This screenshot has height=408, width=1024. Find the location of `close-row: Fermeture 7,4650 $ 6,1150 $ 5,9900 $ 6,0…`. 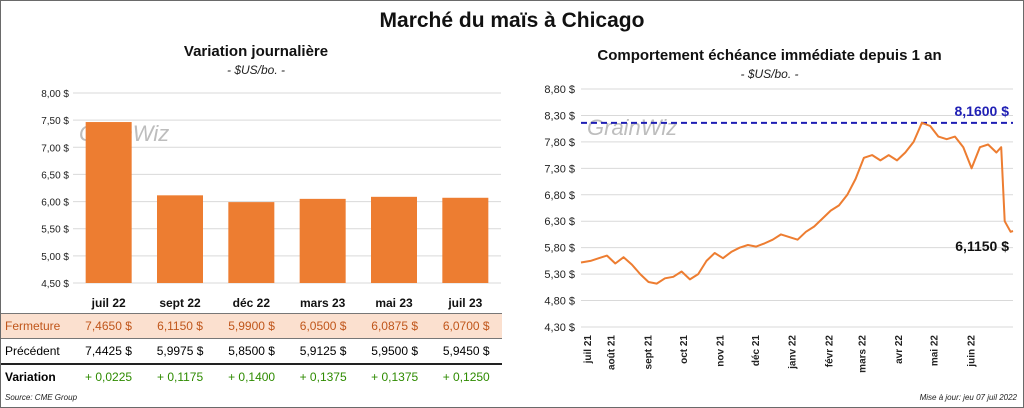

close-row: Fermeture 7,4650 $ 6,1150 $ 5,9900 $ 6,0… is located at coordinates (251, 326).